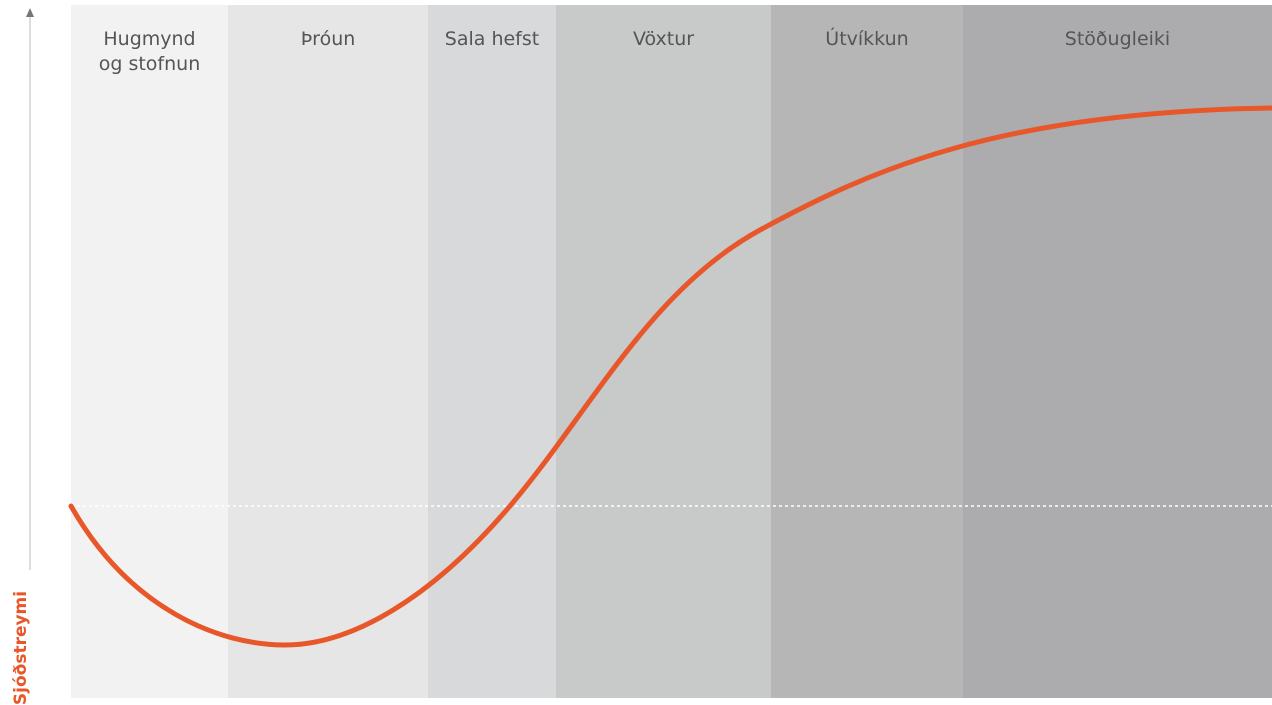 The image size is (1272, 705). I want to click on stage-band: Sala hefst, so click(492, 351).